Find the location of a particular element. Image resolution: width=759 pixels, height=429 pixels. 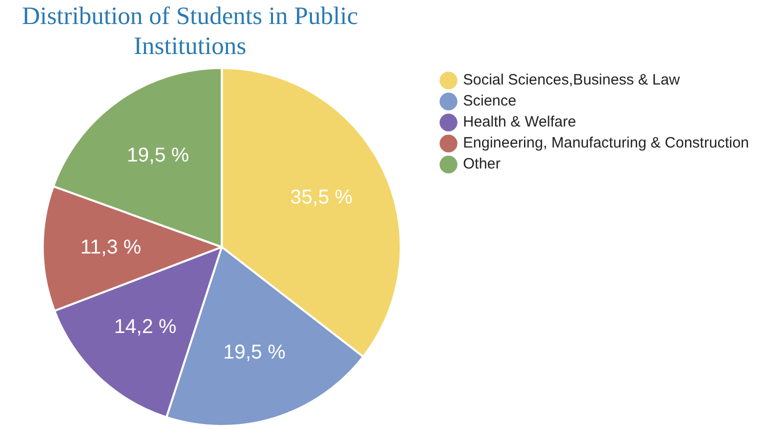

data-label: 11,3 % is located at coordinates (111, 247).